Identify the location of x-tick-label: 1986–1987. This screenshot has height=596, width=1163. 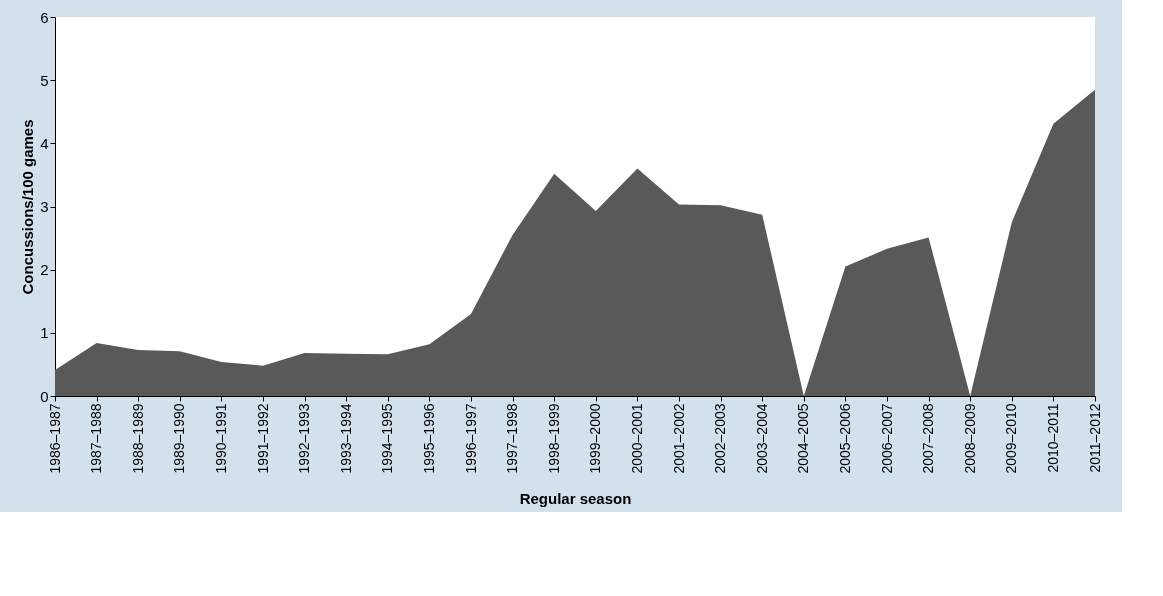
(54, 438).